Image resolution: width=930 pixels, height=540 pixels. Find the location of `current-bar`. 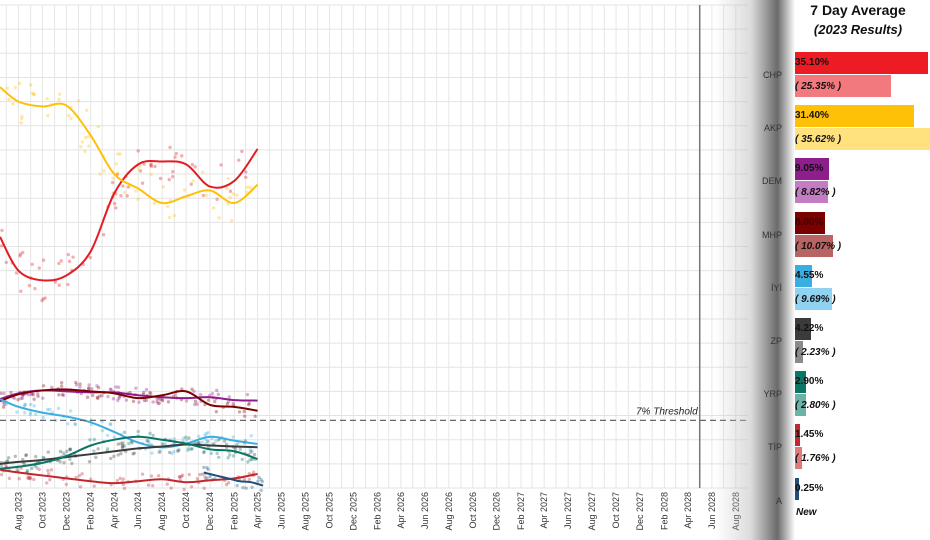

current-bar is located at coordinates (798, 435).